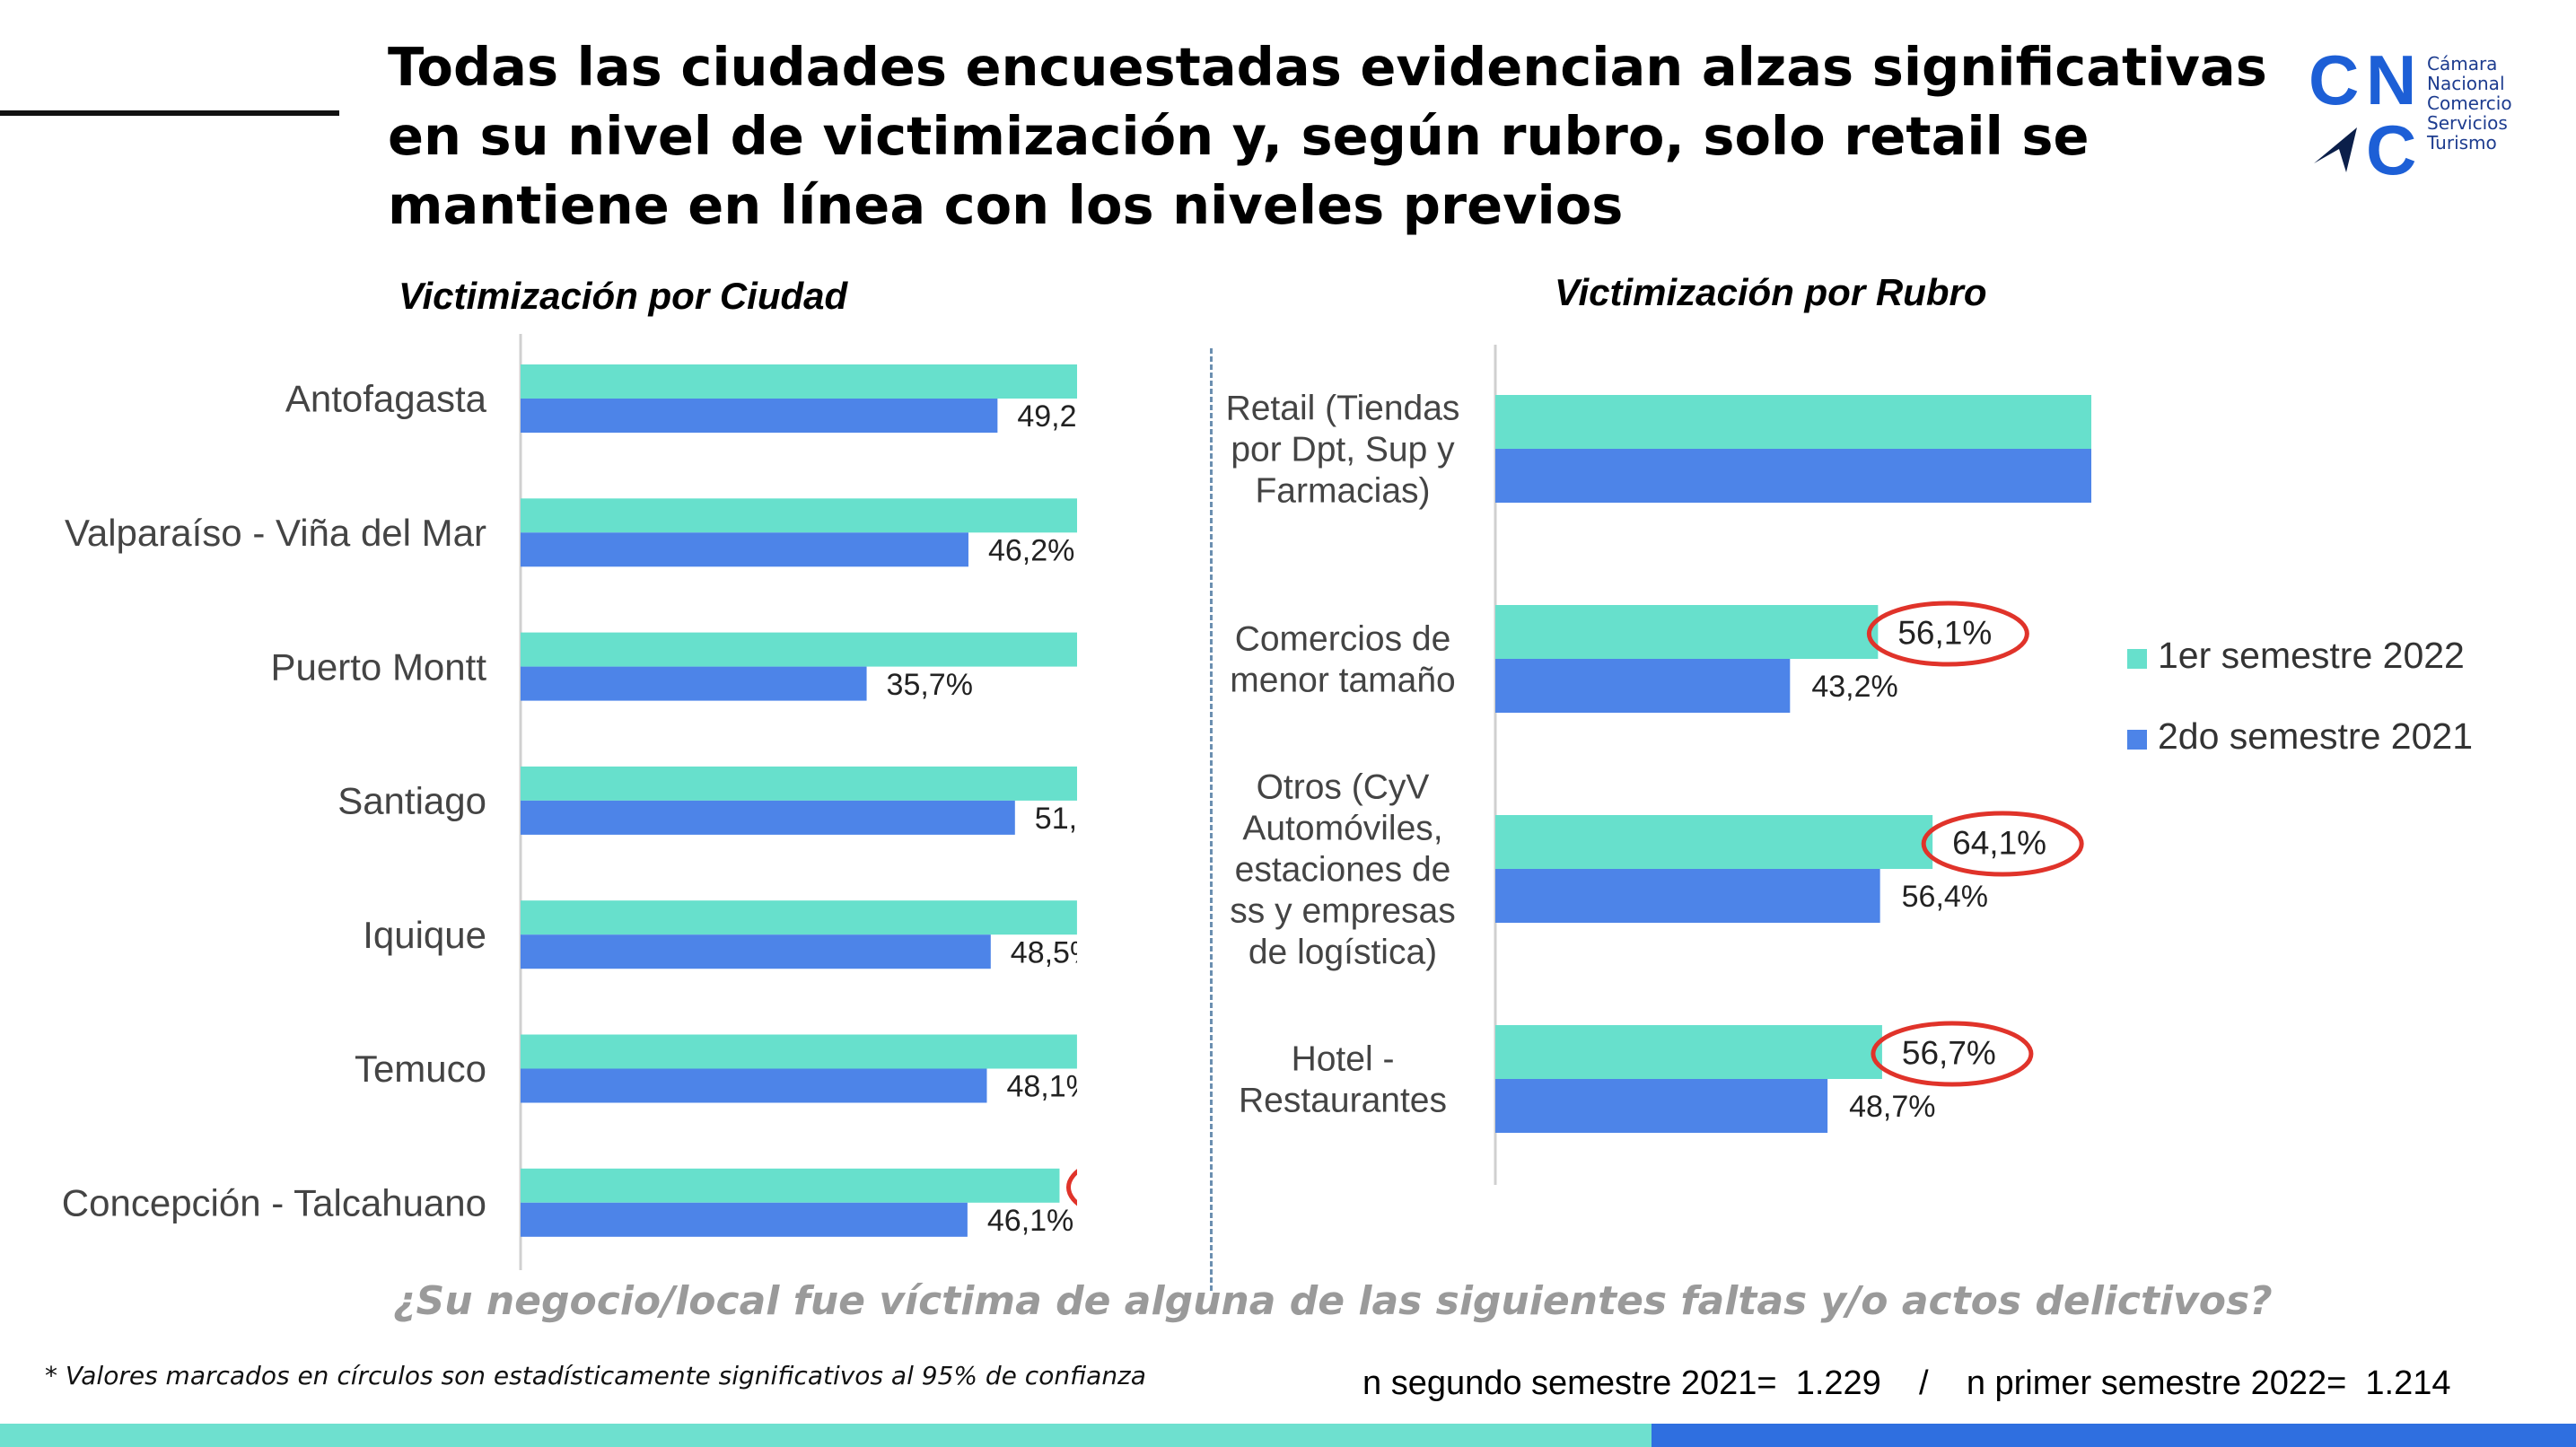  What do you see at coordinates (2137, 659) in the screenshot?
I see `legend-swatch-2022` at bounding box center [2137, 659].